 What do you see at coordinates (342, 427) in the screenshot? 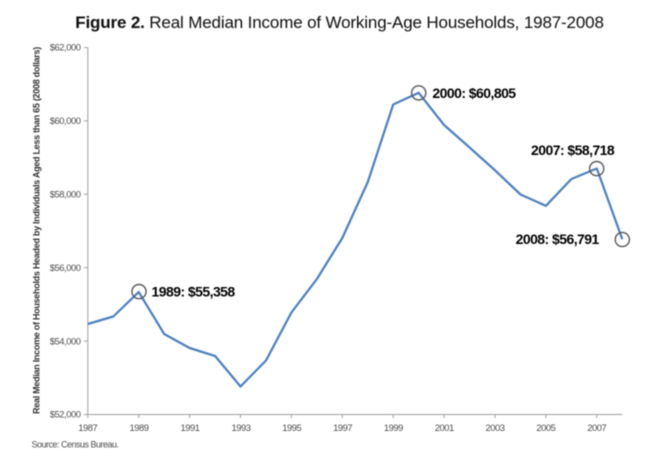
I see `svg-text: 1997` at bounding box center [342, 427].